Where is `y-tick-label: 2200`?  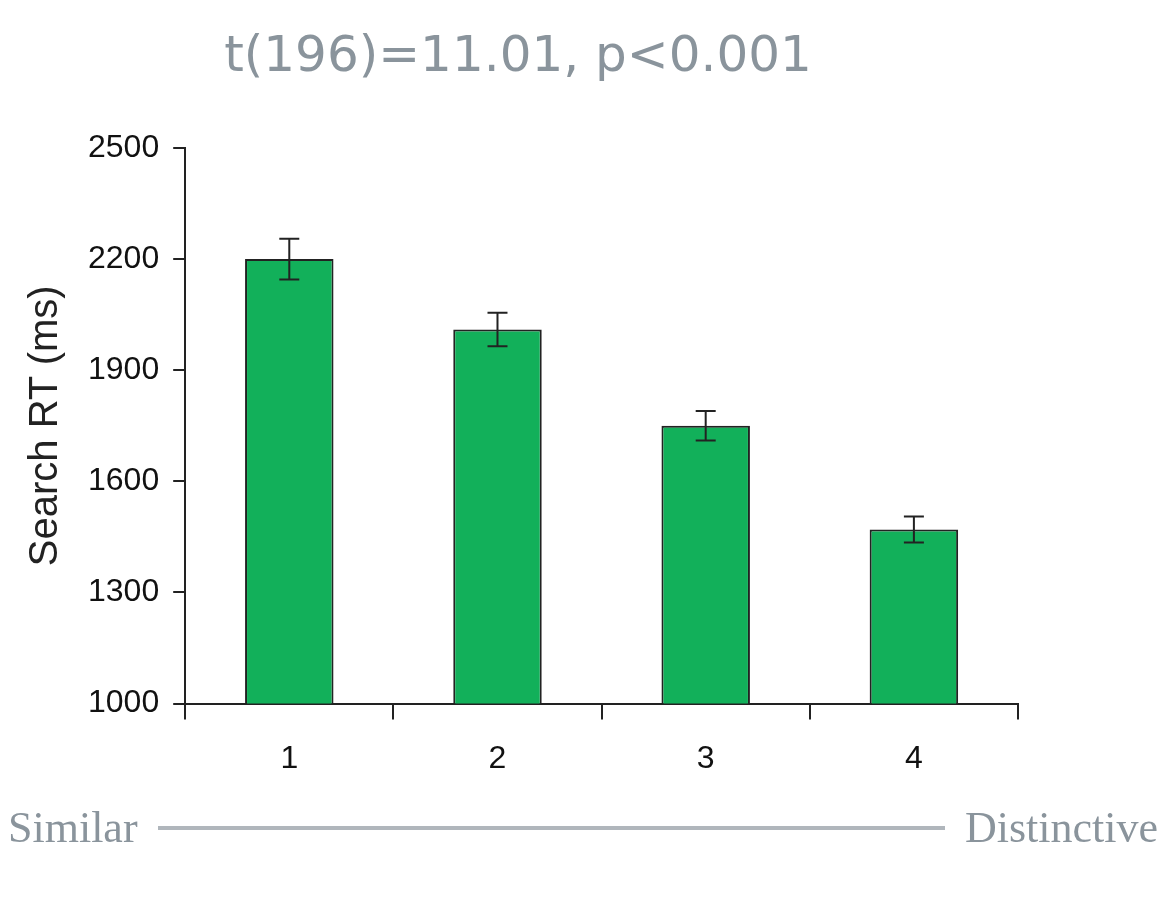 y-tick-label: 2200 is located at coordinates (124, 256).